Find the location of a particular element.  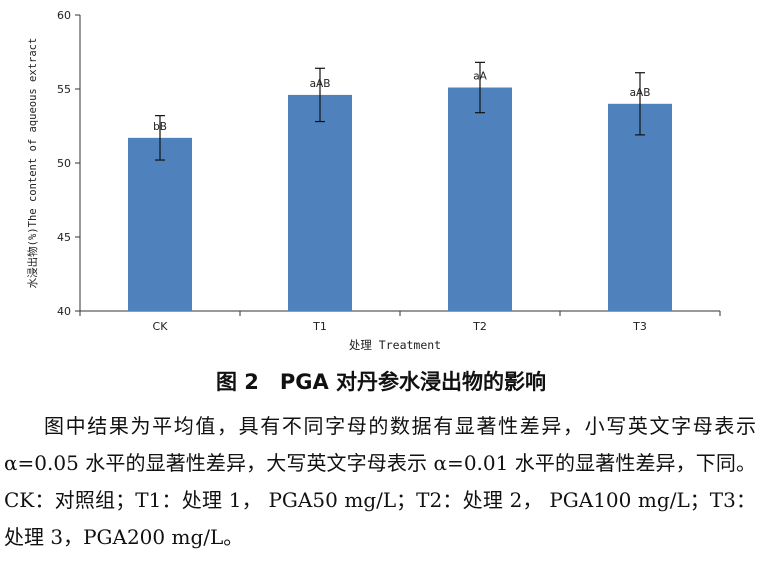

x-tick-label: CK is located at coordinates (161, 326).